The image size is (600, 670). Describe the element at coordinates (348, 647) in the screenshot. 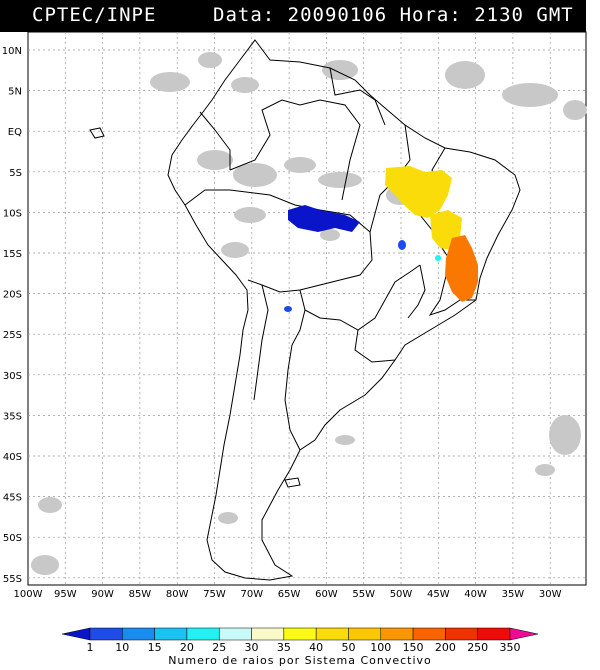

I see `colorbar-label: 50` at that location.